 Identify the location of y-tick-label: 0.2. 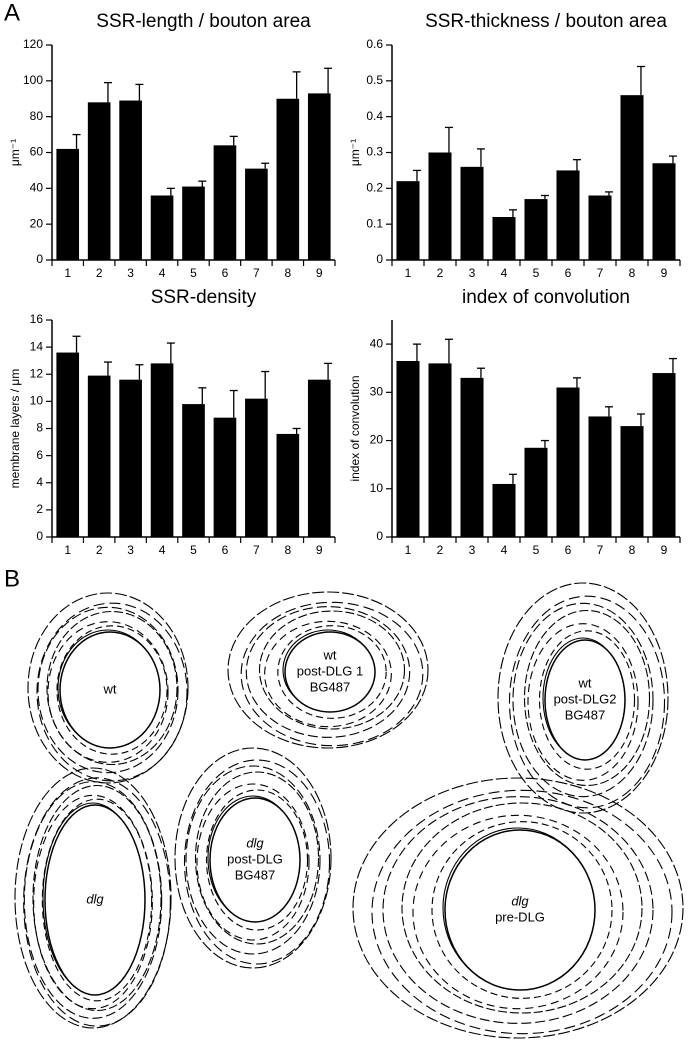
(374, 188).